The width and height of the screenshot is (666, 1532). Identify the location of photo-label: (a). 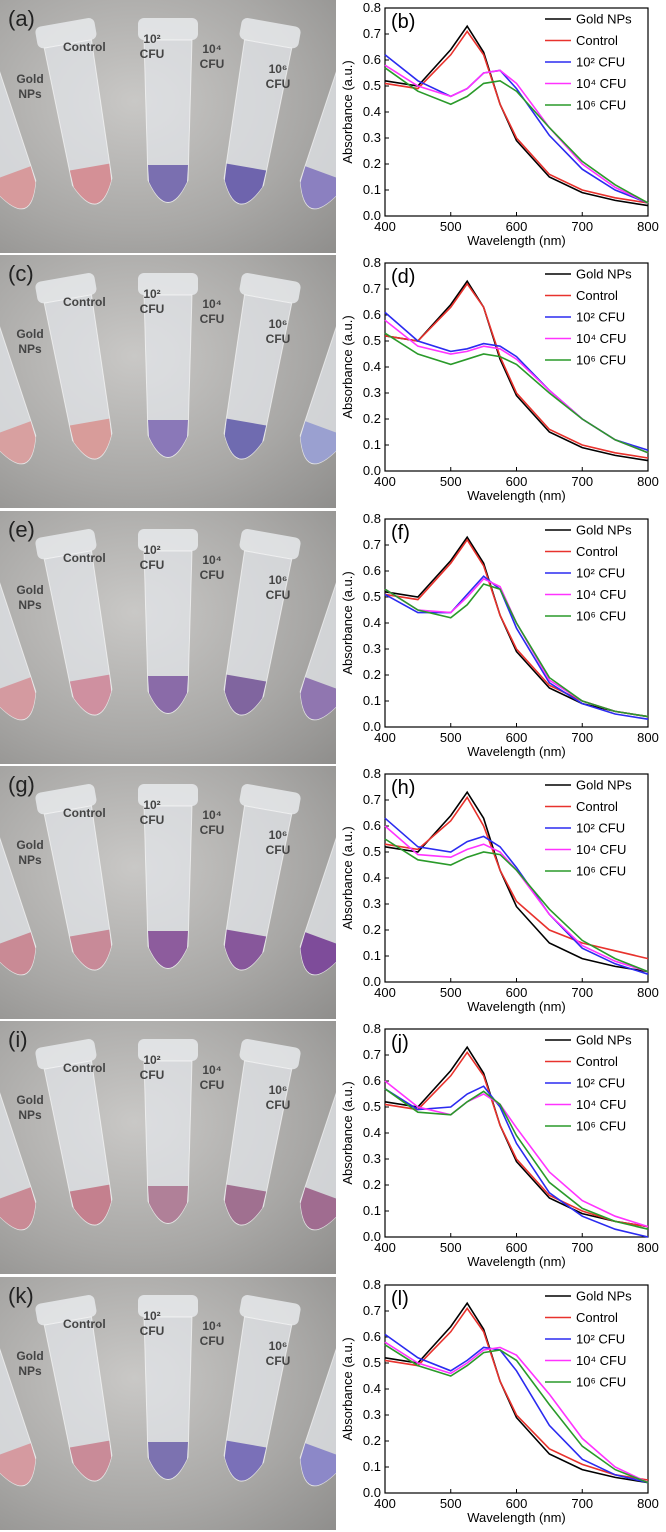
(21, 18).